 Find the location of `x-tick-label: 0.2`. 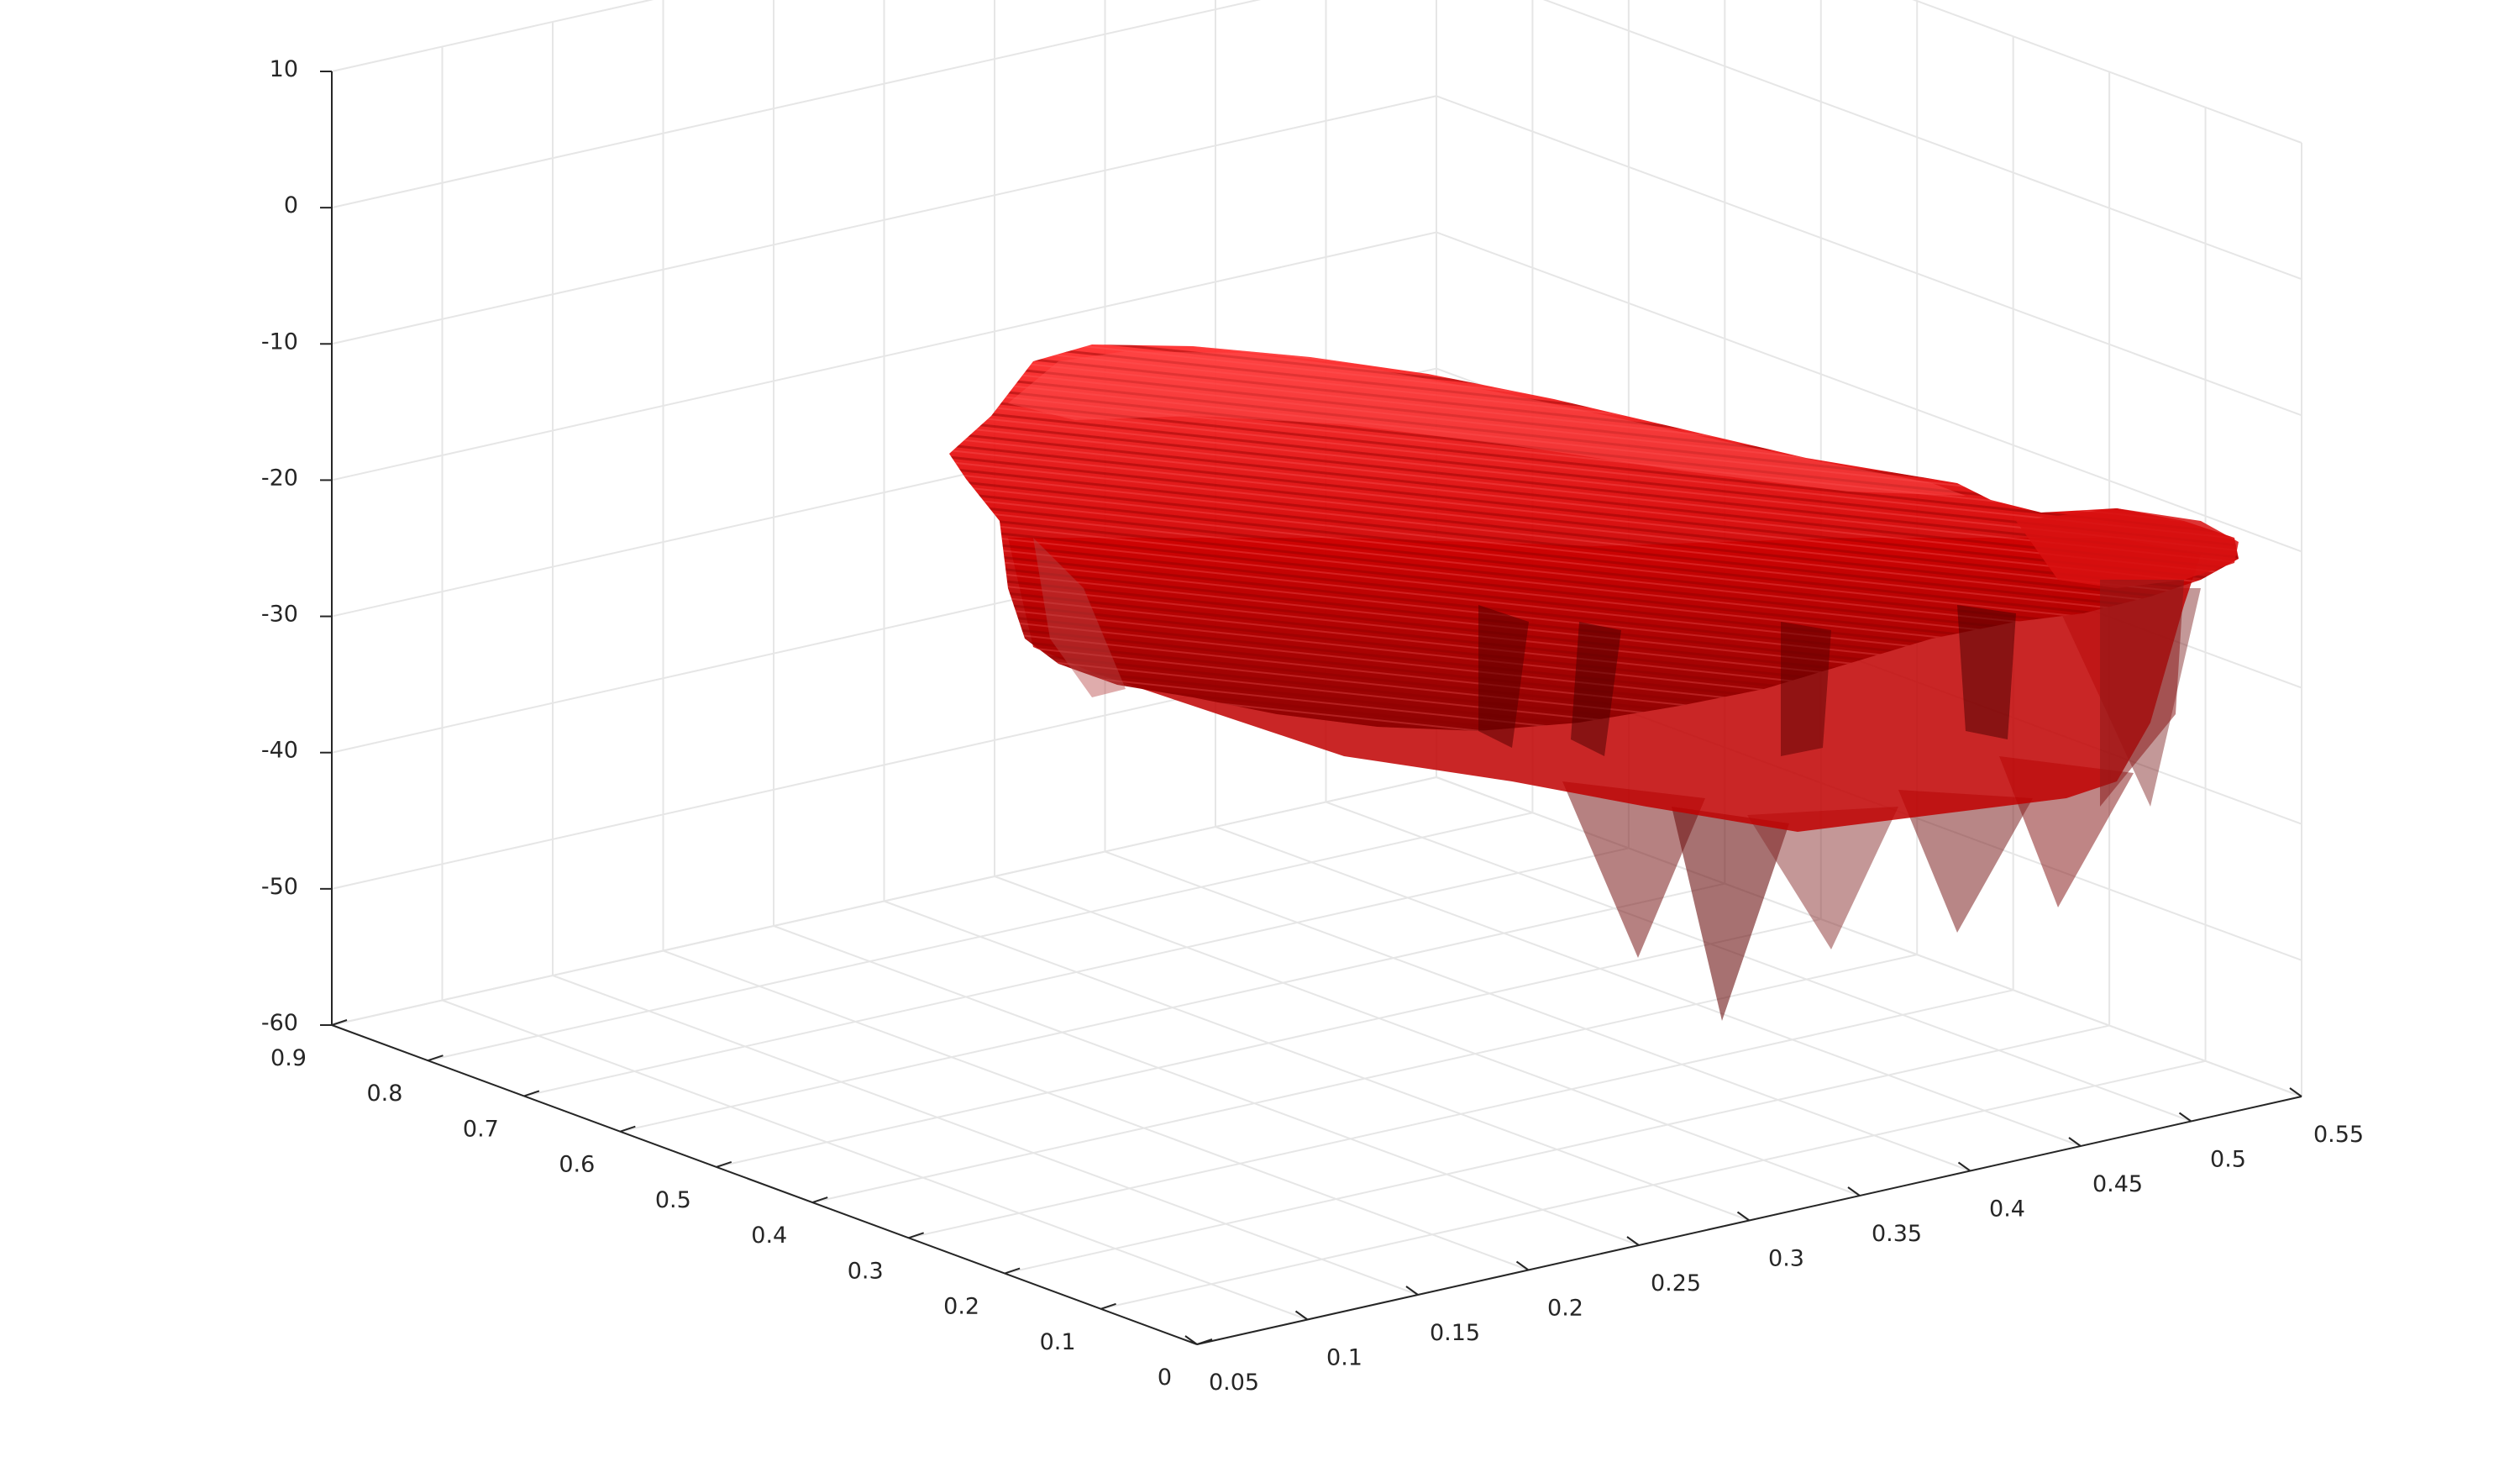

x-tick-label: 0.2 is located at coordinates (1565, 1309).